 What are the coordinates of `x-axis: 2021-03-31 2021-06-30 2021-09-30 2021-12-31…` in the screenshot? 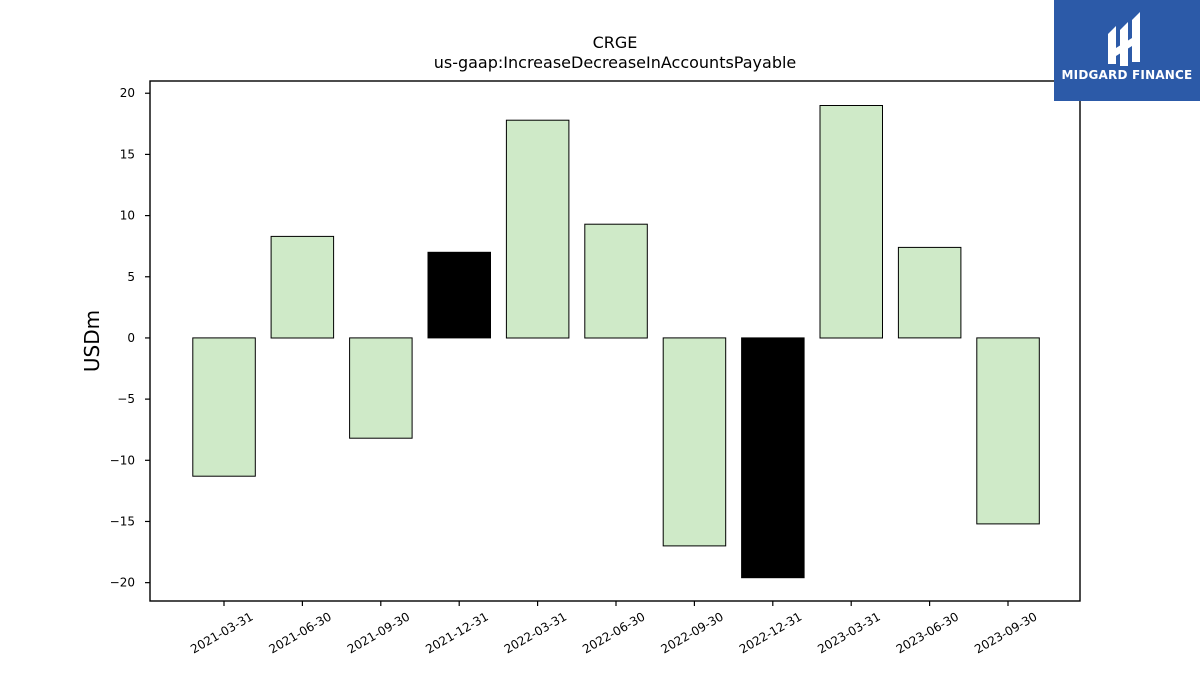 It's located at (614, 628).